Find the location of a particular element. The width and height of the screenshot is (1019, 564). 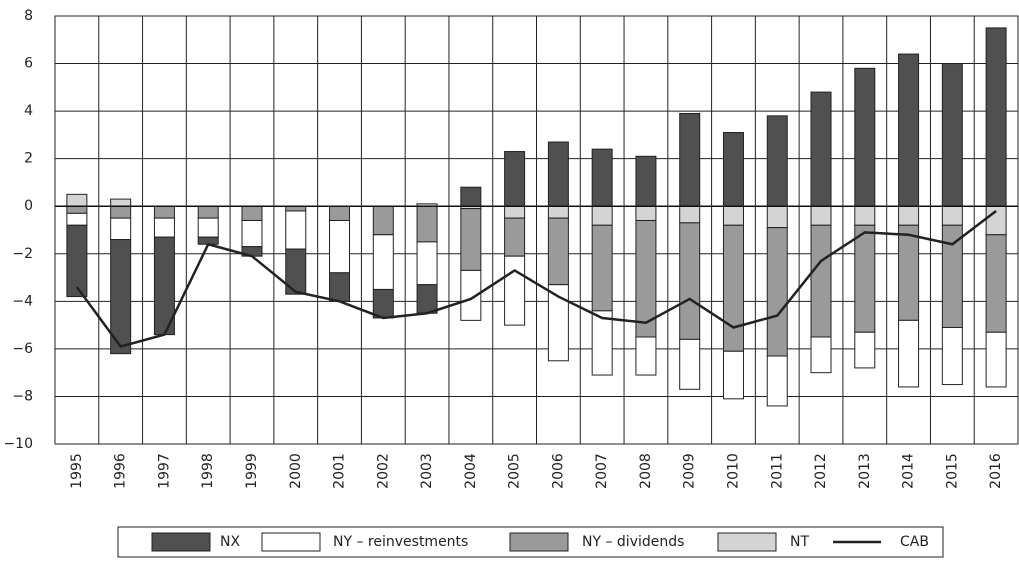

x-tick-label: 1995 is located at coordinates (77, 471).